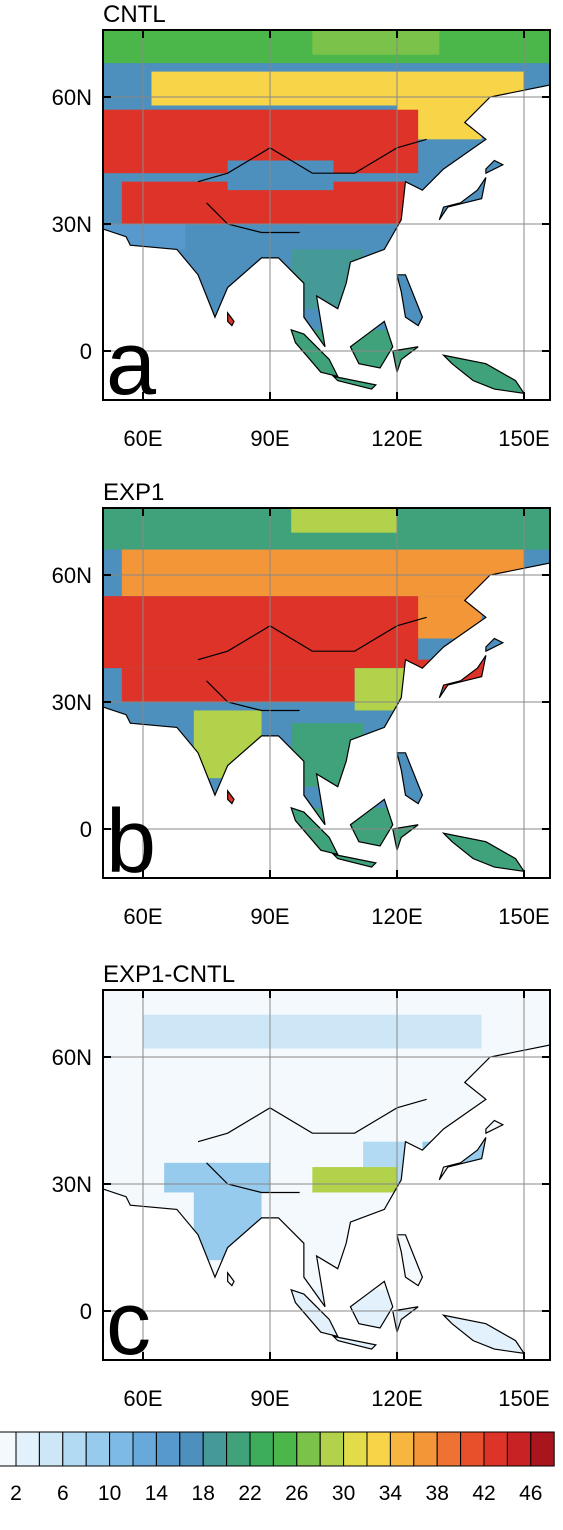  What do you see at coordinates (296, 1493) in the screenshot?
I see `colorbar-label: 26` at bounding box center [296, 1493].